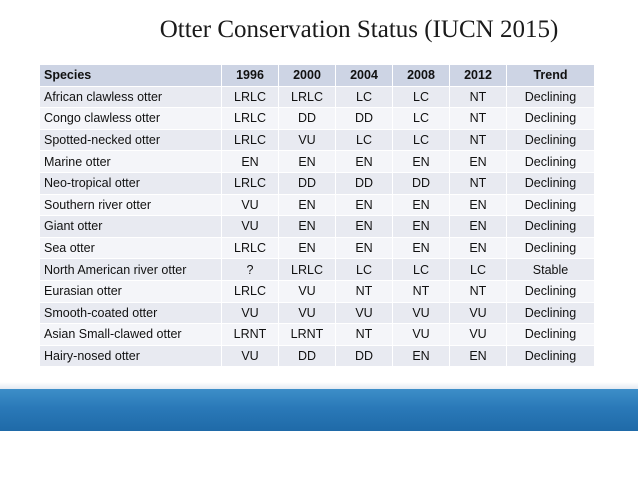  Describe the element at coordinates (250, 162) in the screenshot. I see `cell-1996: EN` at that location.